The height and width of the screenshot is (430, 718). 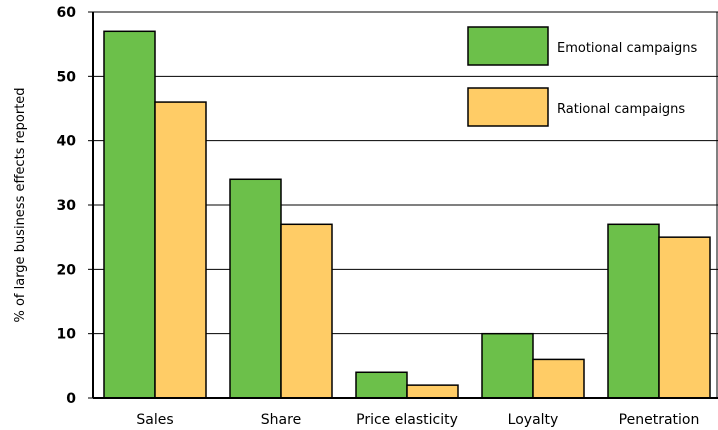 I want to click on legend-label: Emotional campaigns, so click(x=627, y=48).